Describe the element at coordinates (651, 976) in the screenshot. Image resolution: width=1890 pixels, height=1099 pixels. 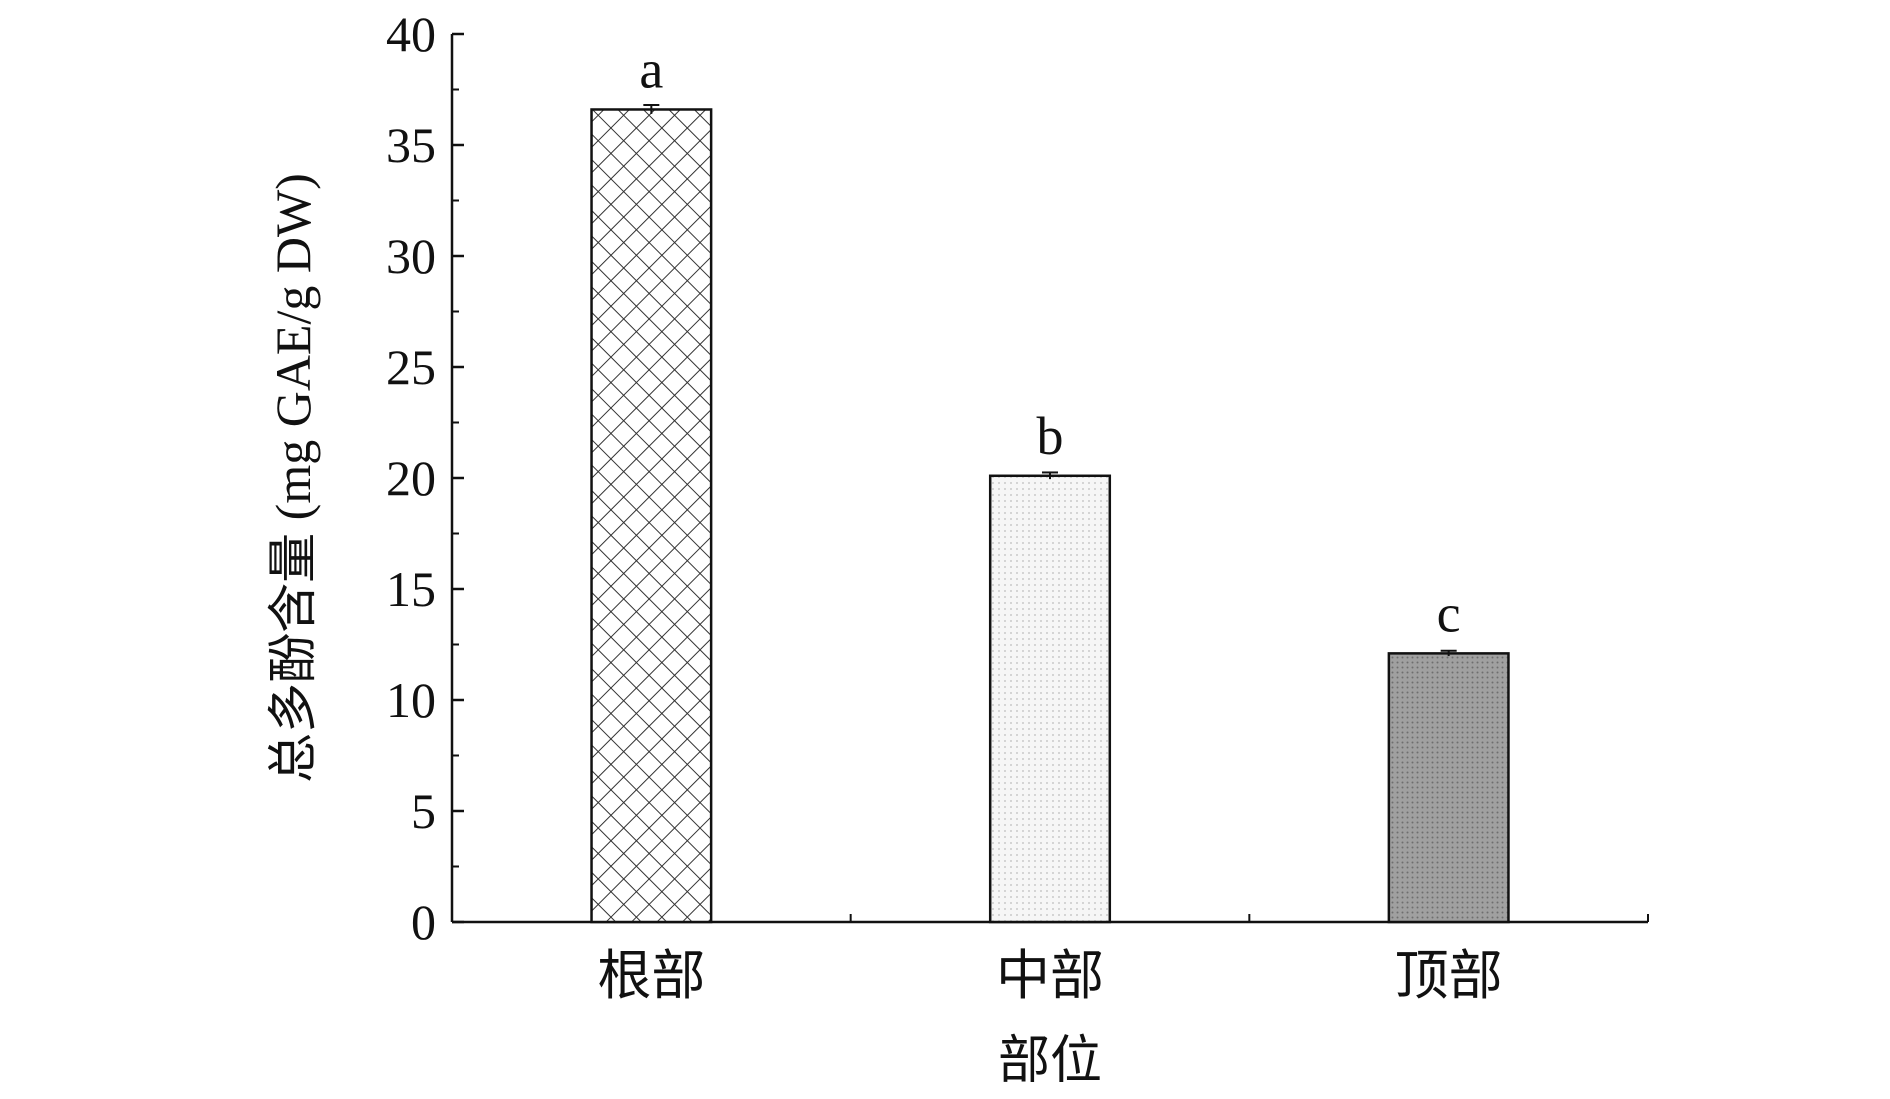
I see `x-tick-label: 根部` at that location.